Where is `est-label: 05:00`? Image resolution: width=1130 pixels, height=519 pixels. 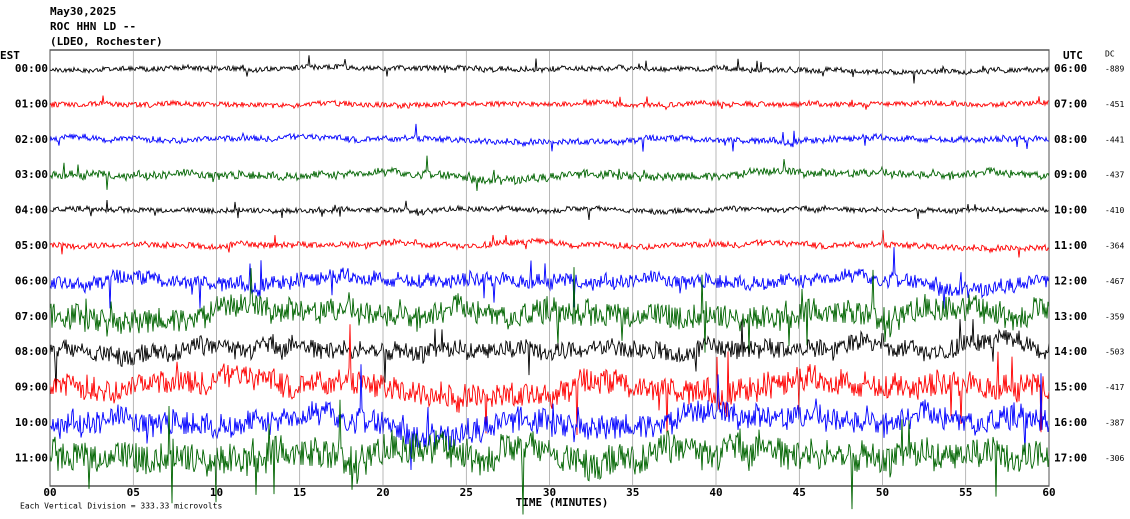 est-label: 05:00 is located at coordinates (31, 245).